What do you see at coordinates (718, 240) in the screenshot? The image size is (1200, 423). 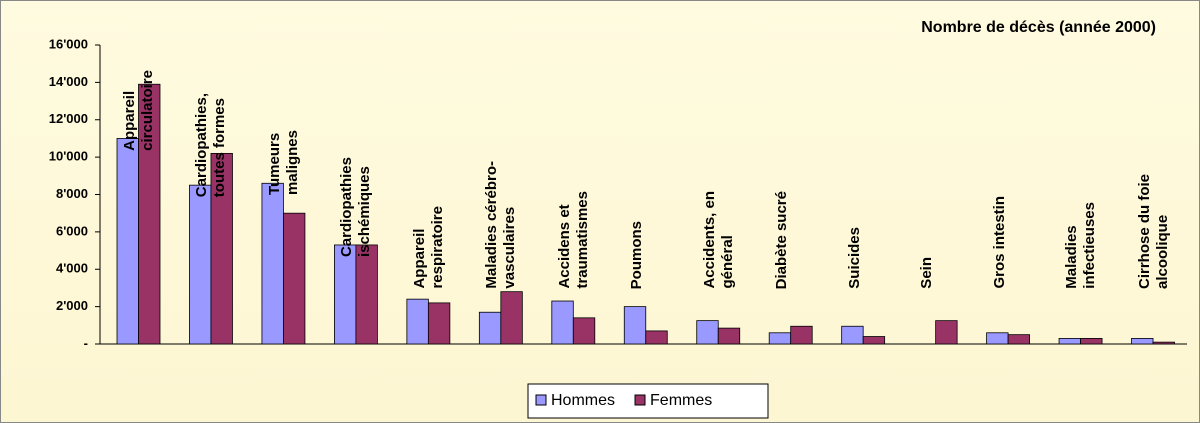 I see `x-tick-label: Accidents, en général` at bounding box center [718, 240].